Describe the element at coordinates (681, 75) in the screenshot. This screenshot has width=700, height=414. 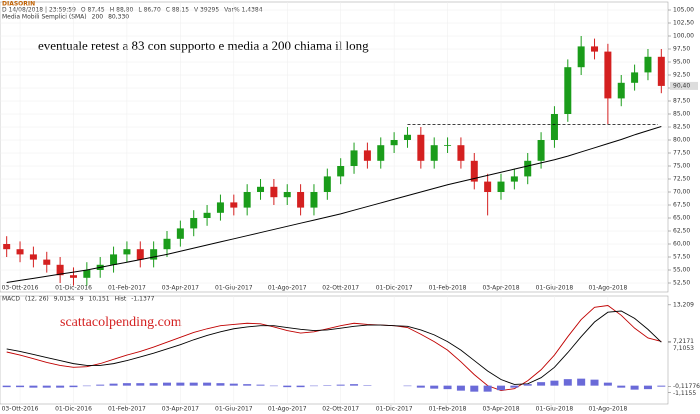
I see `y-tick-label: 92,50` at that location.